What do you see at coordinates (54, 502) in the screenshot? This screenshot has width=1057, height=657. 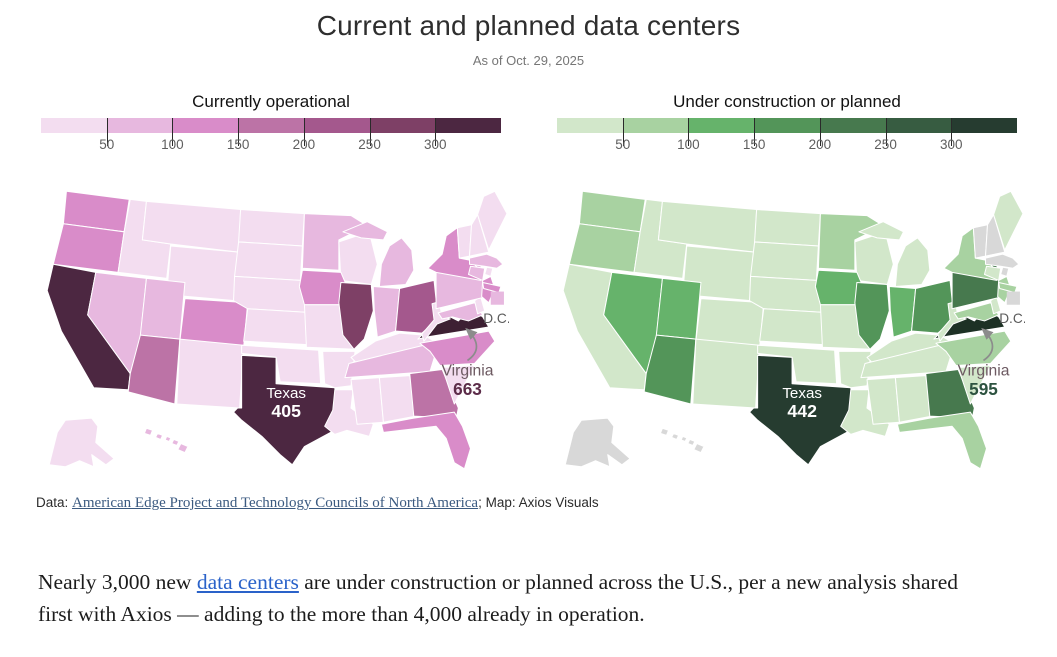 I see `footer-data-prefix: Data:` at bounding box center [54, 502].